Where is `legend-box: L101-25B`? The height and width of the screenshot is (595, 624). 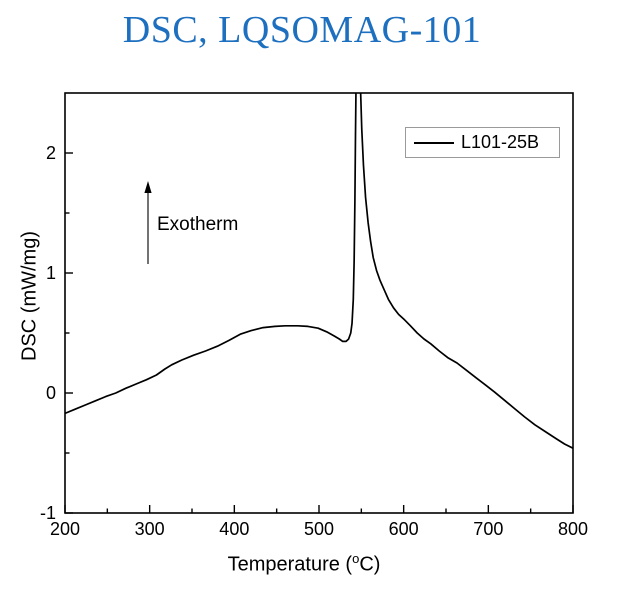
legend-box: L101-25B is located at coordinates (482, 142).